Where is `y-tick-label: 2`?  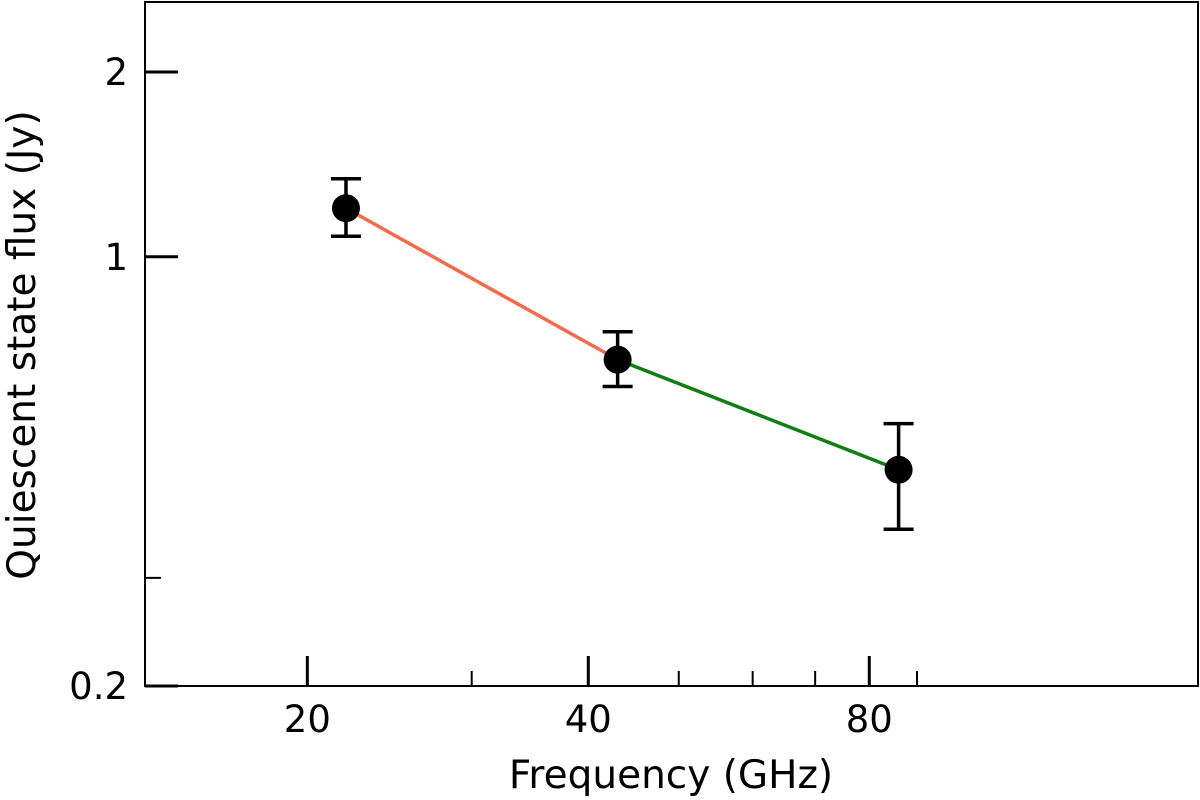 y-tick-label: 2 is located at coordinates (116, 72).